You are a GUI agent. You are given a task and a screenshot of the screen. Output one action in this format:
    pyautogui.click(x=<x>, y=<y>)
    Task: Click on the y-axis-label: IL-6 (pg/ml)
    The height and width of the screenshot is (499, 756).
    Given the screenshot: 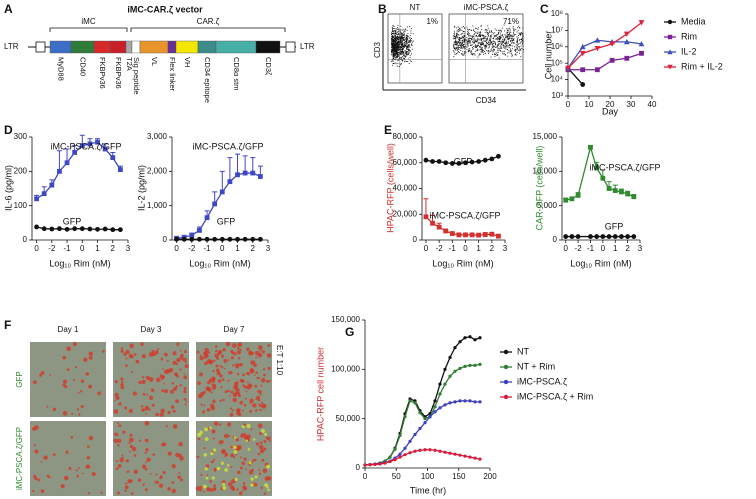 What is the action you would take?
    pyautogui.click(x=8, y=188)
    